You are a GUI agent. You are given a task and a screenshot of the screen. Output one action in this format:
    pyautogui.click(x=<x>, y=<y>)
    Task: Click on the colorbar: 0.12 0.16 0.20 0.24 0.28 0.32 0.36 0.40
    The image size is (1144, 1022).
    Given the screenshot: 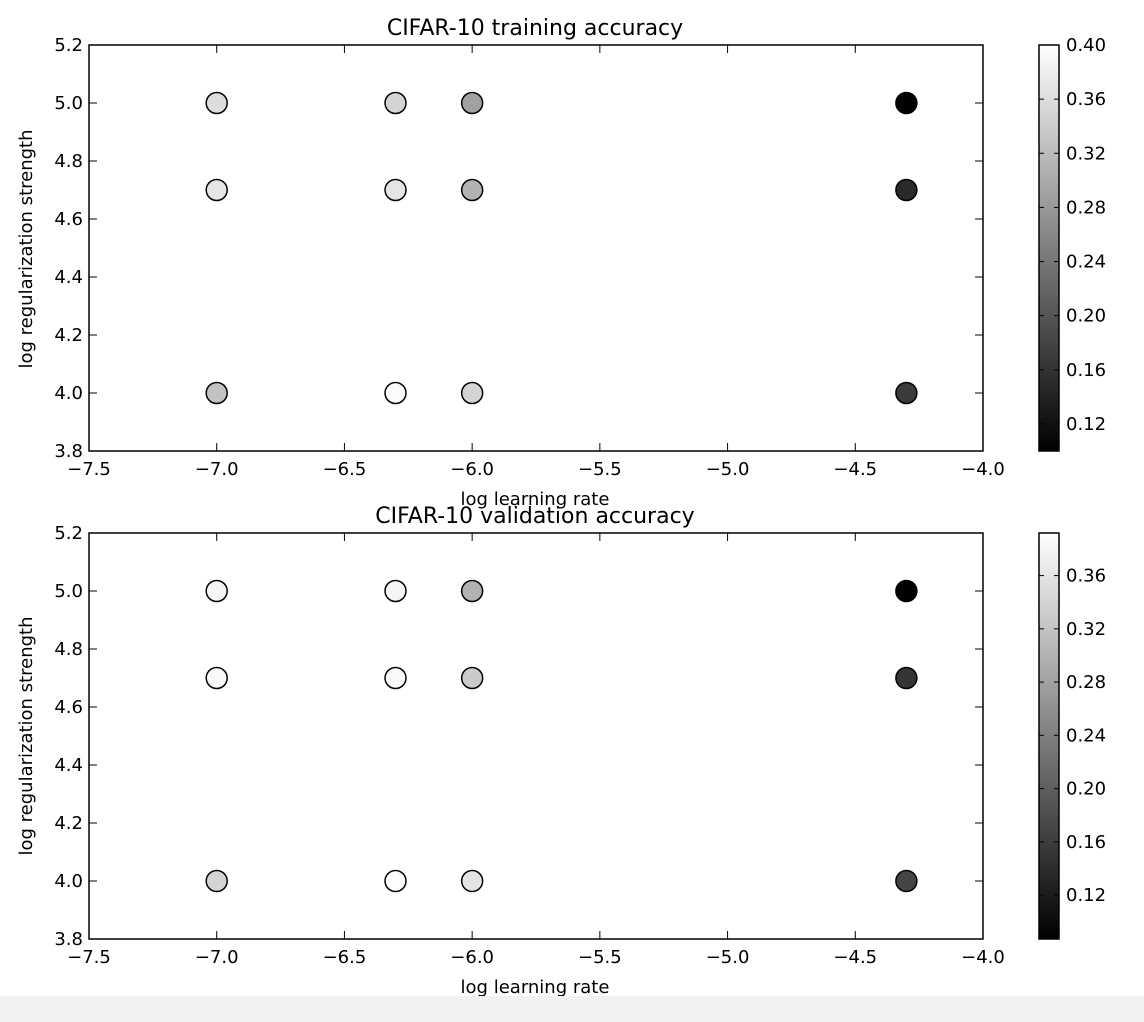 What is the action you would take?
    pyautogui.click(x=1072, y=243)
    